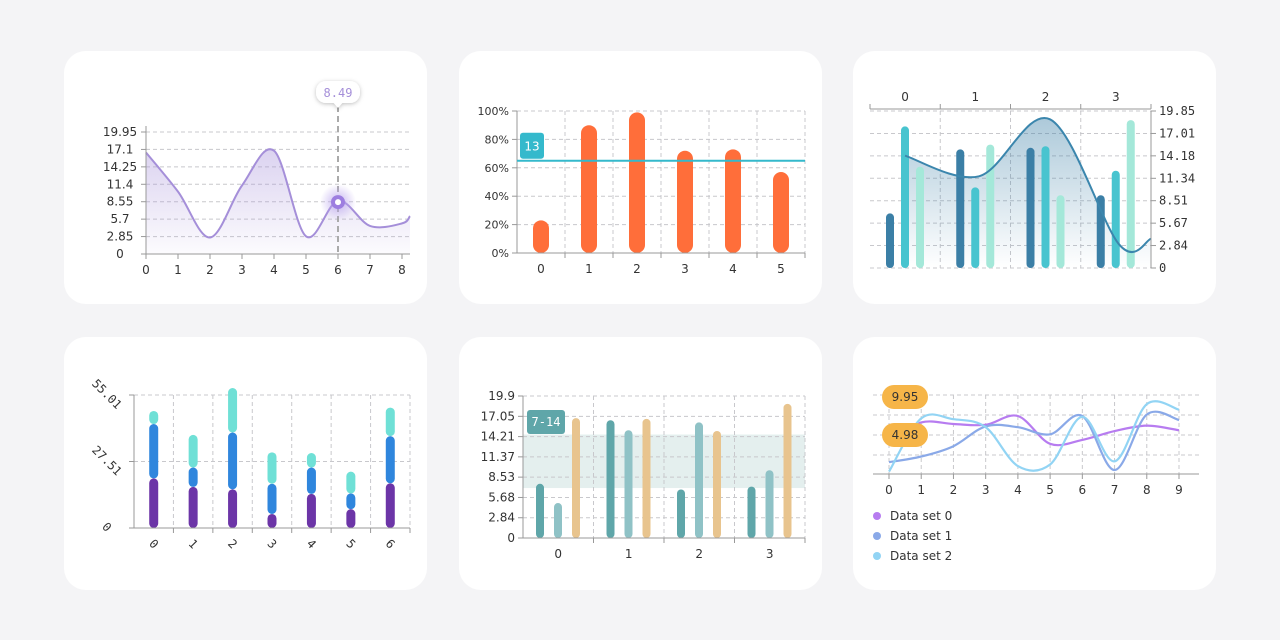 The image size is (1280, 640). Describe the element at coordinates (500, 253) in the screenshot. I see `y-tick-label: 0%` at that location.